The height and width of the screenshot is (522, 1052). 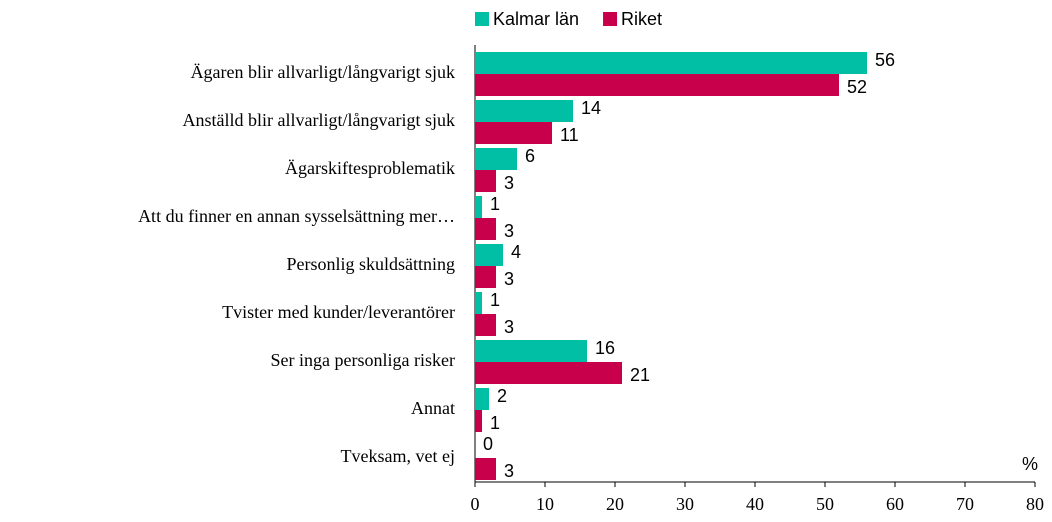 I want to click on y-tick-label: Personlig skuldsättning, so click(x=370, y=264).